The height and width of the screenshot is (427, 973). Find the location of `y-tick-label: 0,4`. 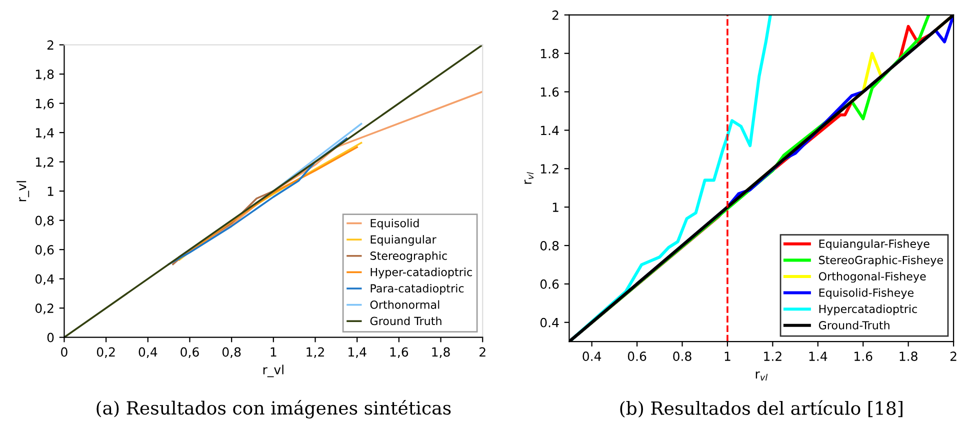

y-tick-label: 0,4 is located at coordinates (44, 280).